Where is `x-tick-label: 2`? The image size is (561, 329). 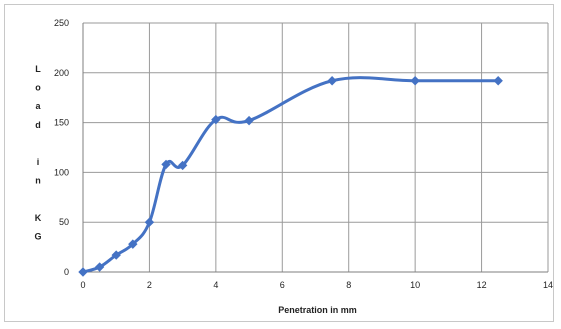
x-tick-label: 2 is located at coordinates (149, 285).